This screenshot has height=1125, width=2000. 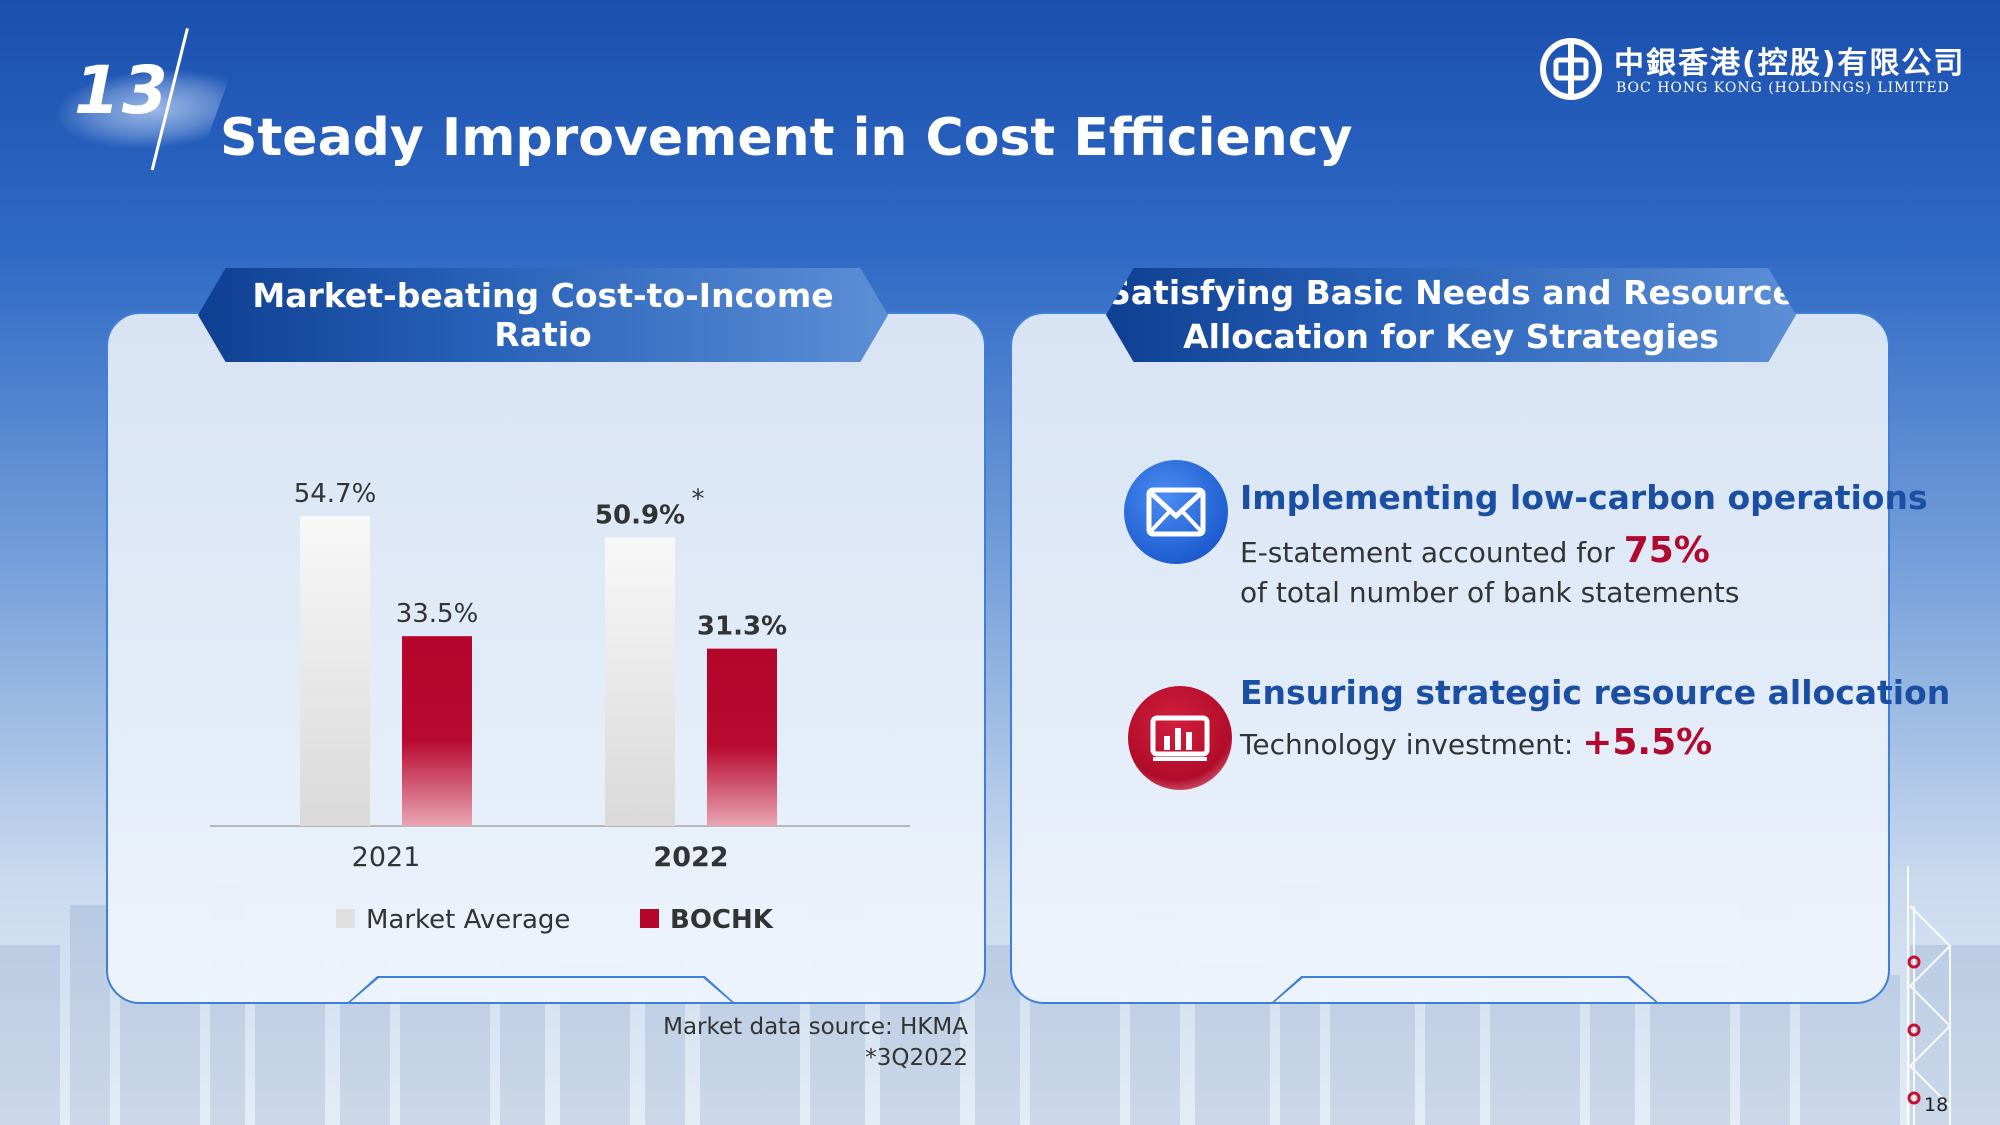 I want to click on low-carbon-title: Implementing low-carbon operations, so click(x=1584, y=497).